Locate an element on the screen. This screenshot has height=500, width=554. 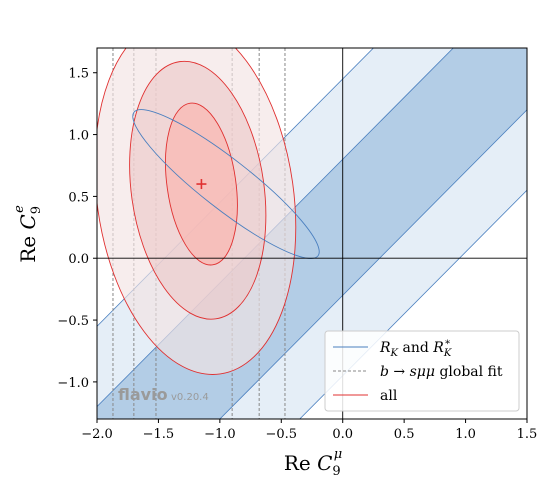
flavio-watermark: flavio v0.20.4 is located at coordinates (163, 394).